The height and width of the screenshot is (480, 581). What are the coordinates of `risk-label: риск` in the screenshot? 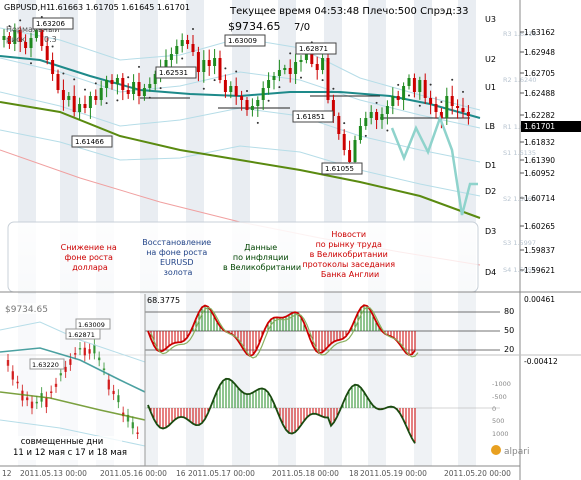 It's located at (16, 39).